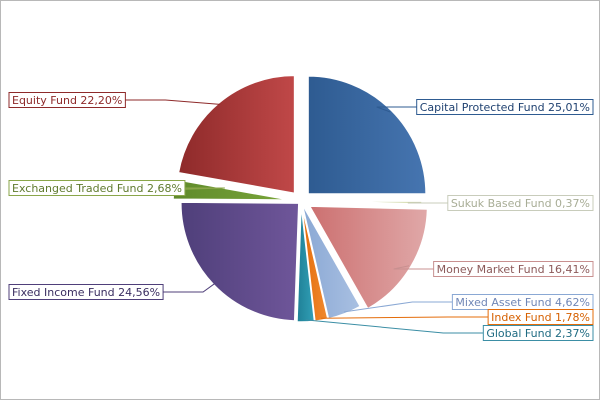  What do you see at coordinates (240, 261) in the screenshot?
I see `pie-slice-fixed-income-fund` at bounding box center [240, 261].